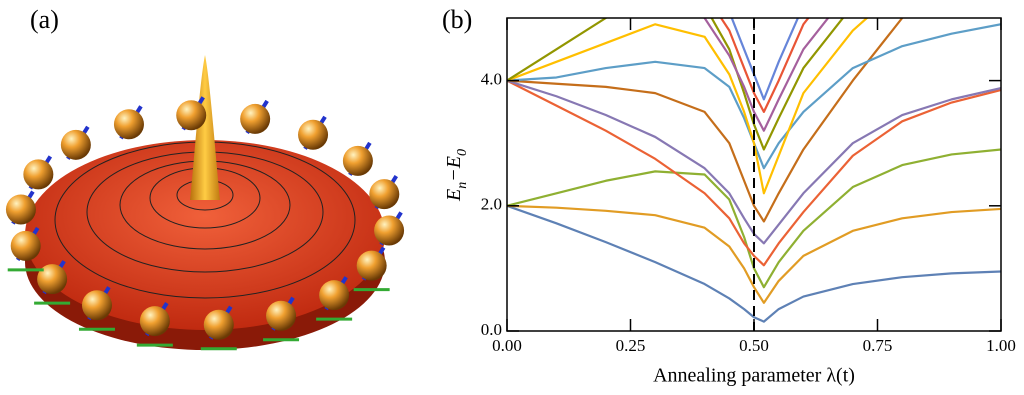 This screenshot has height=395, width=1024. I want to click on y-axis-label-part: 0, so click(462, 152).